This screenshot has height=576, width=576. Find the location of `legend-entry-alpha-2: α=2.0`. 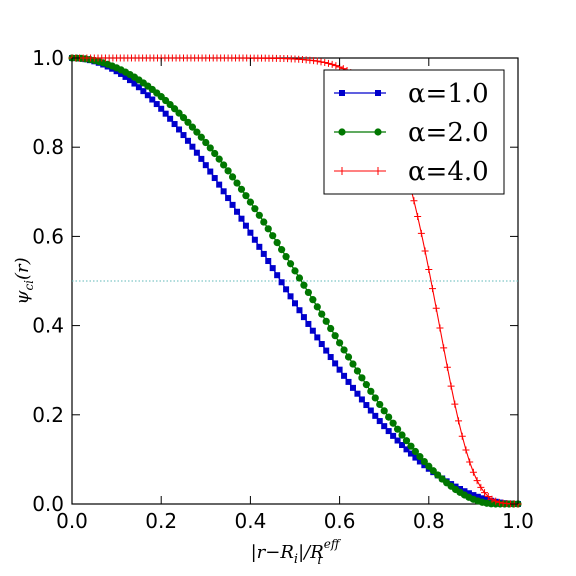

legend-entry-alpha-2: α=2.0 is located at coordinates (411, 133).